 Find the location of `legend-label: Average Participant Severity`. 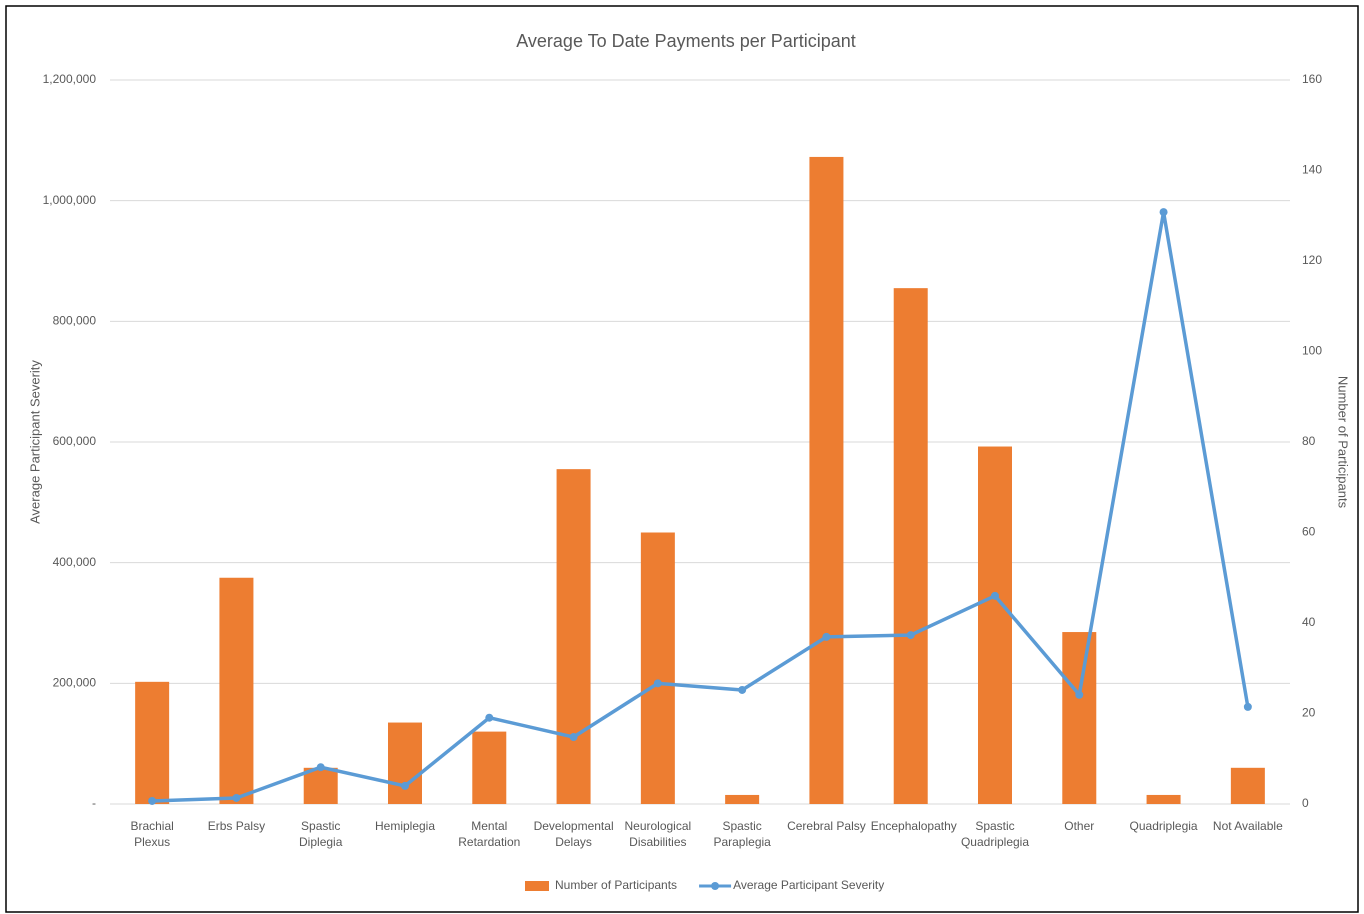

legend-label: Average Participant Severity is located at coordinates (808, 885).